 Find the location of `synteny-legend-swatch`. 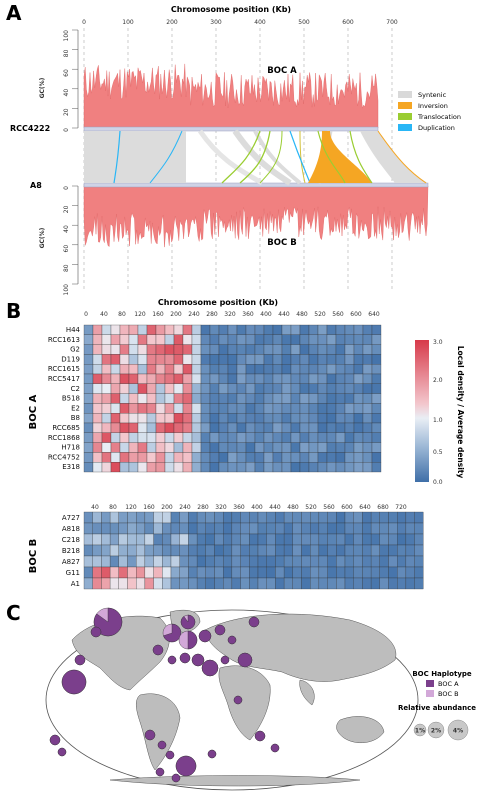

synteny-legend-swatch is located at coordinates (405, 127).